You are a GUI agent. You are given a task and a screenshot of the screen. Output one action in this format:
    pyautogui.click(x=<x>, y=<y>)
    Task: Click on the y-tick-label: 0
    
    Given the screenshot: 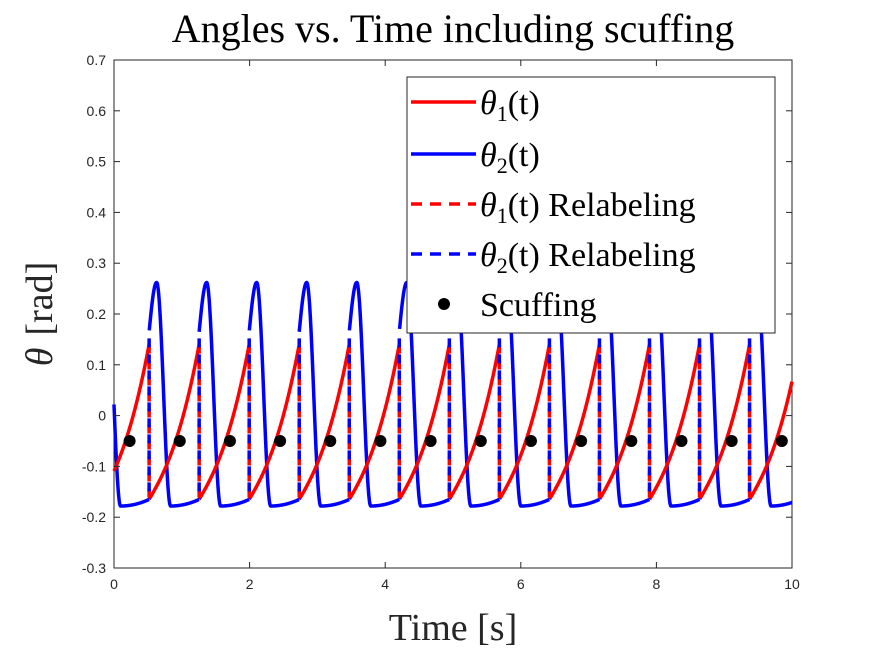 What is the action you would take?
    pyautogui.click(x=102, y=416)
    